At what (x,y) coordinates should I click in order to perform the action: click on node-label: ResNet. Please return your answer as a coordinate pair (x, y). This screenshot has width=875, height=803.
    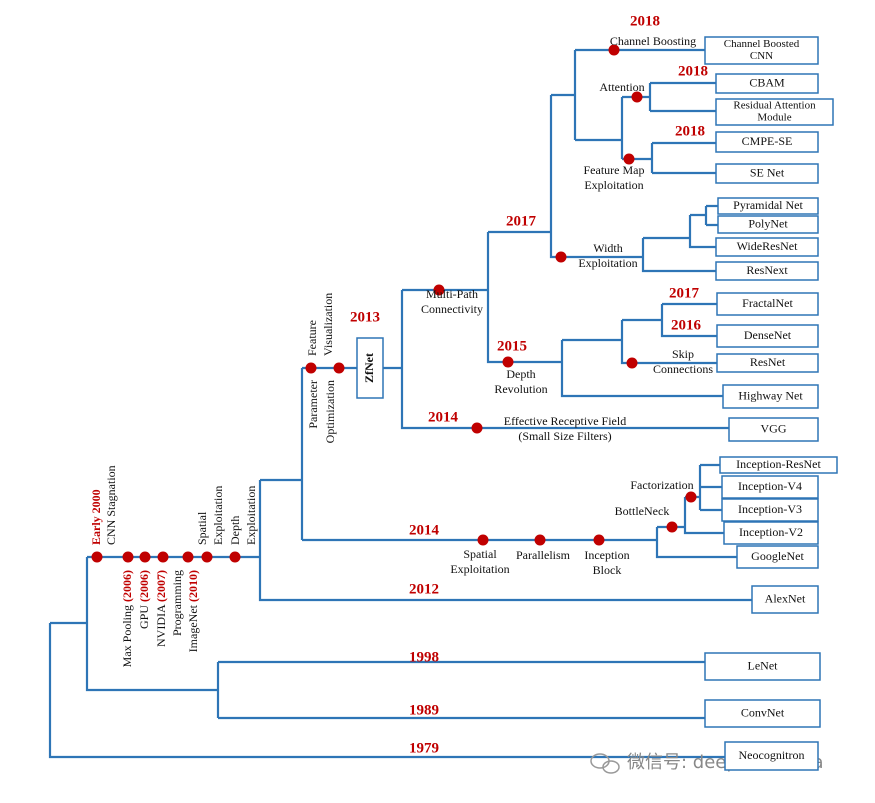
    Looking at the image, I should click on (768, 362).